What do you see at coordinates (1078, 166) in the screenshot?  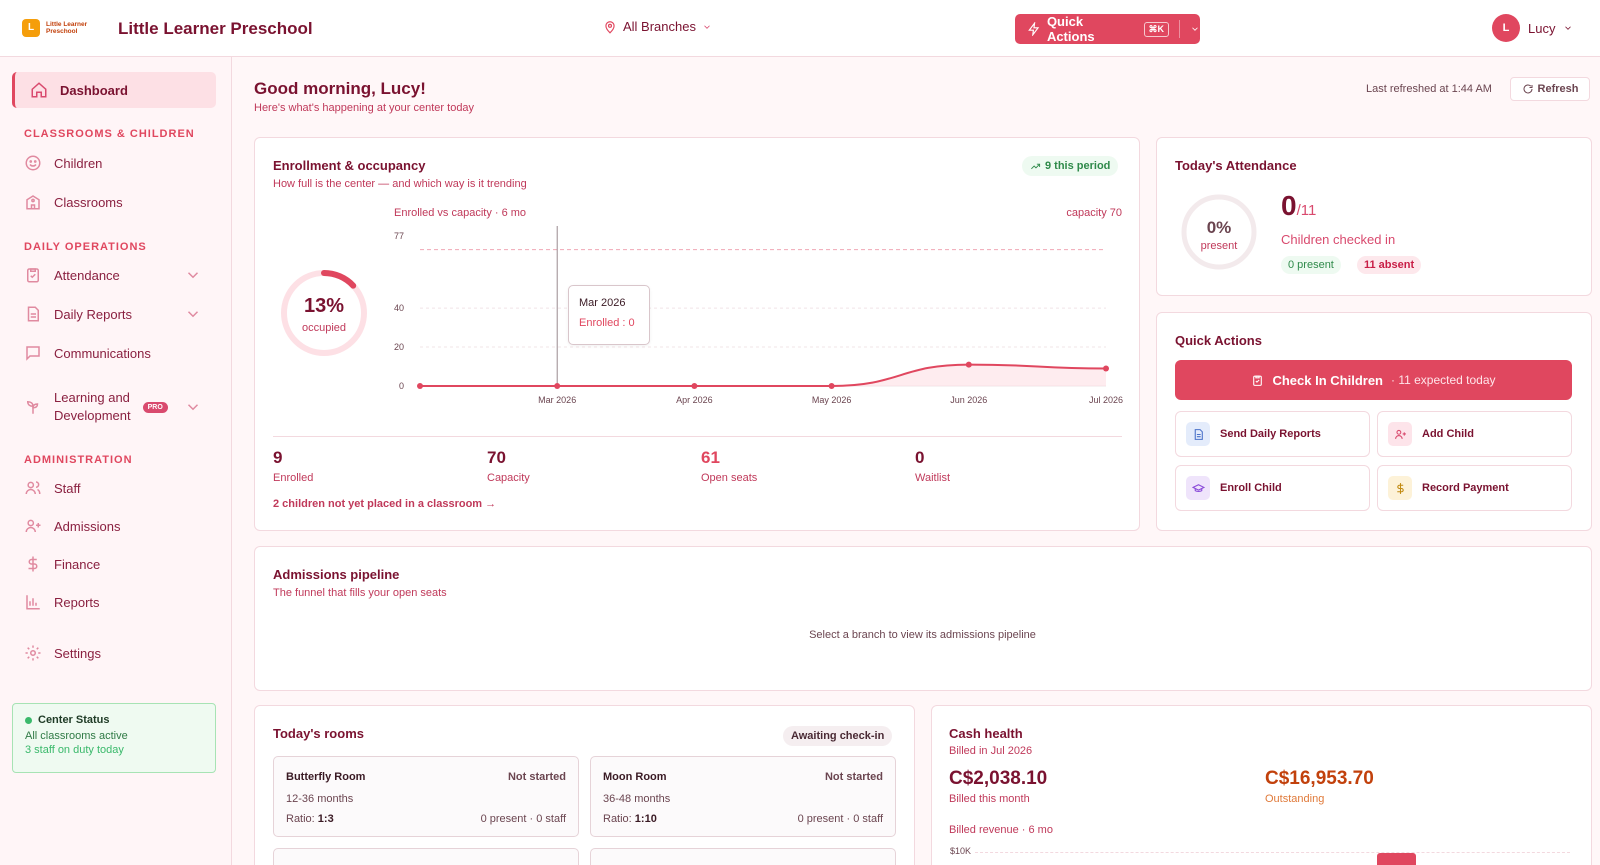 I see `trend-badge-label: 9 this period` at bounding box center [1078, 166].